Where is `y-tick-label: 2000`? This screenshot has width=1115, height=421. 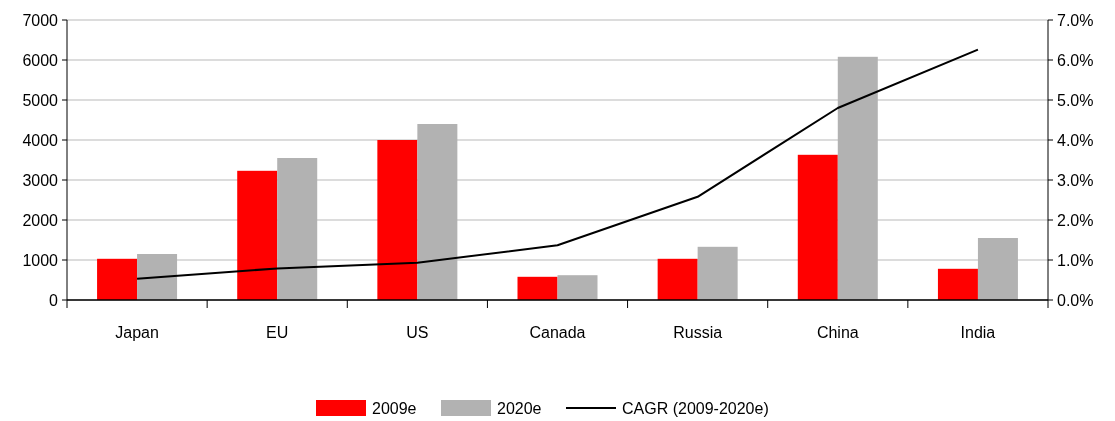
y-tick-label: 2000 is located at coordinates (40, 220).